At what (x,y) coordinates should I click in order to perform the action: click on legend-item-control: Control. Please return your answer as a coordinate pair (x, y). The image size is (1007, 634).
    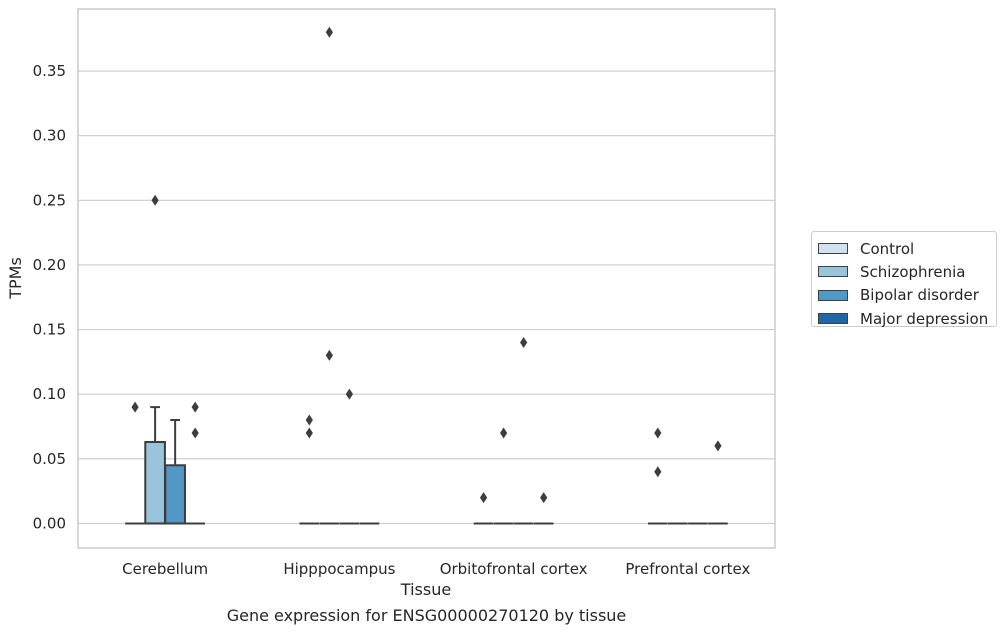
    Looking at the image, I should click on (907, 248).